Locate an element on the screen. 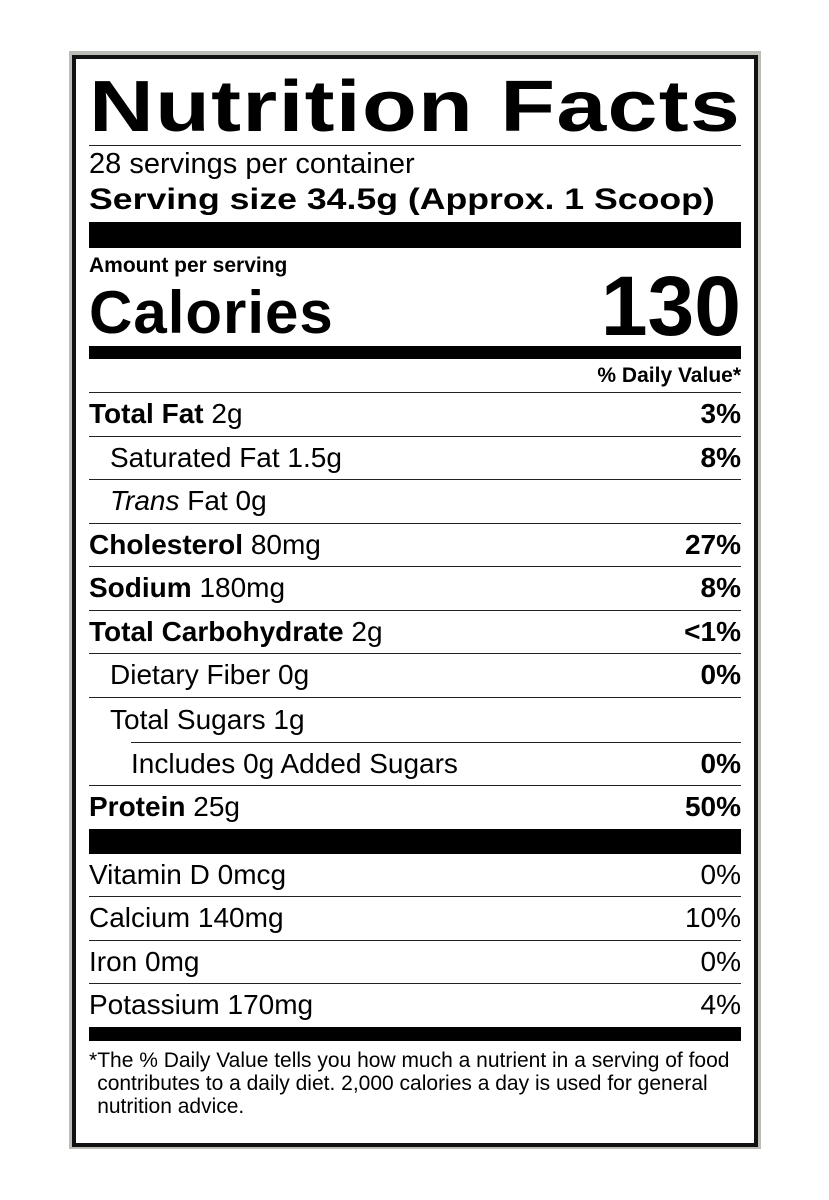  serving-size-text: Serving size 34.5g (Approx. 1 Scoop) is located at coordinates (402, 199).